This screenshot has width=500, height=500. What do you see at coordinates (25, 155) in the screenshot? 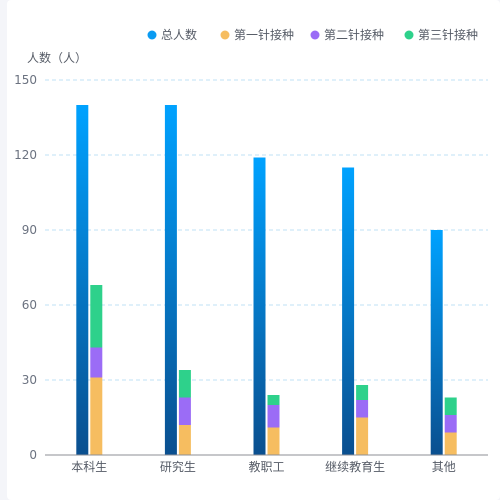
I see `y-tick-label: 120` at bounding box center [25, 155].